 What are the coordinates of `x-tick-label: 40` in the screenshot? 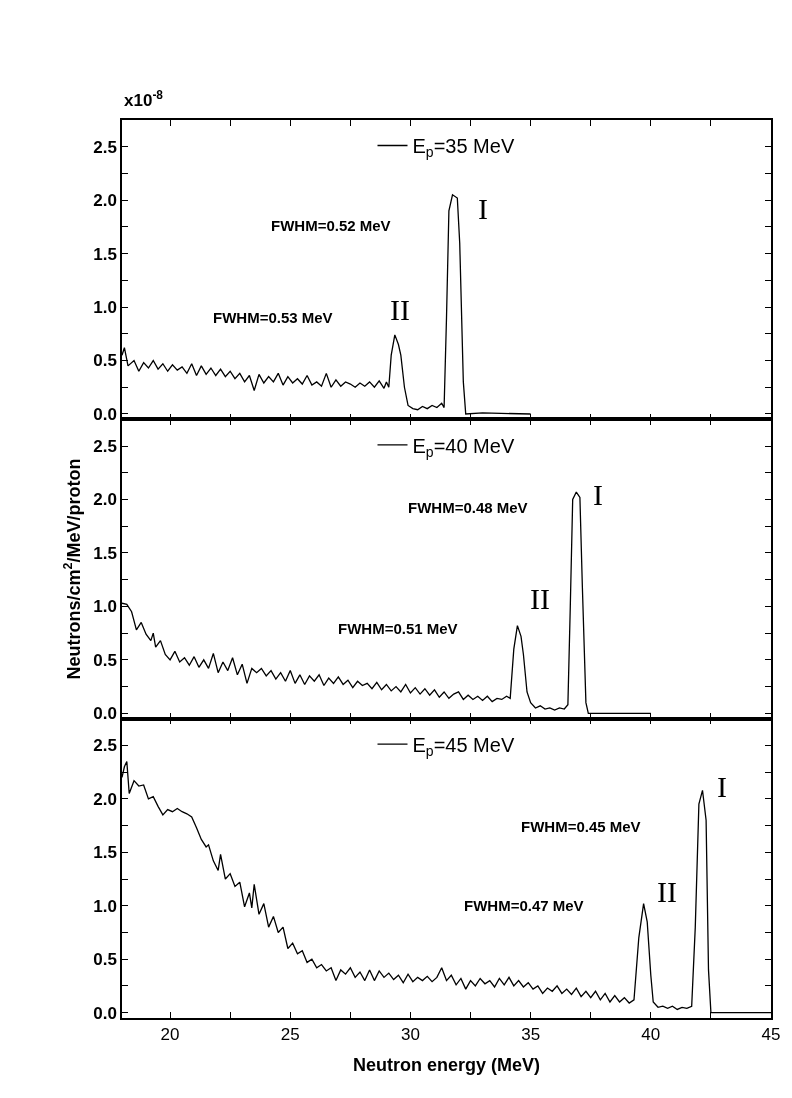 It's located at (651, 1035).